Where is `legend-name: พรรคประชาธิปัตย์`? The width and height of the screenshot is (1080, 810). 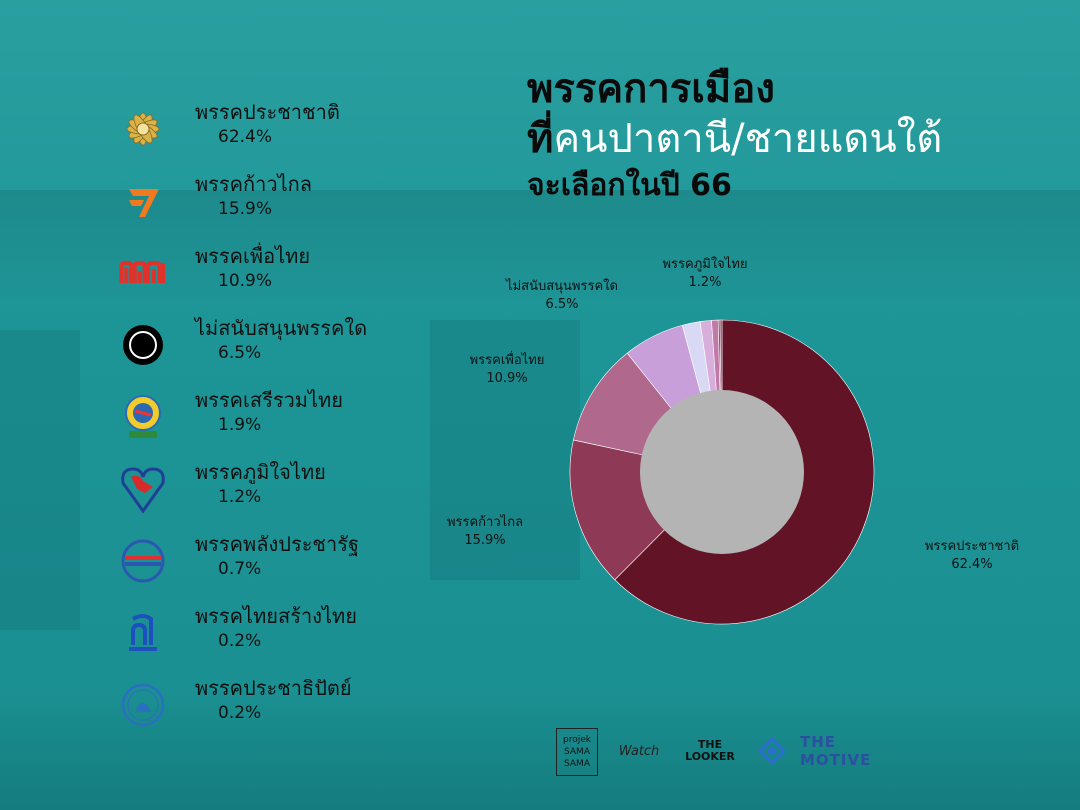
legend-name: พรรคประชาธิปัตย์ is located at coordinates (273, 688).